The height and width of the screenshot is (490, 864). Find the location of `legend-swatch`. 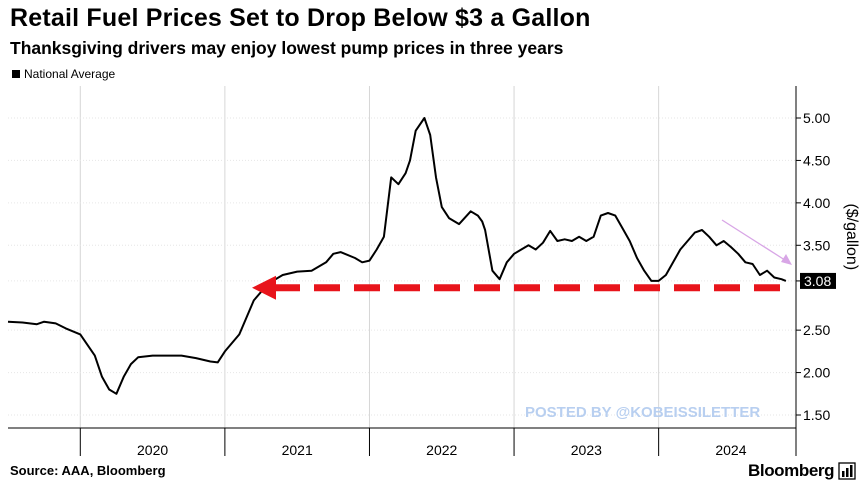

legend-swatch is located at coordinates (16, 74).